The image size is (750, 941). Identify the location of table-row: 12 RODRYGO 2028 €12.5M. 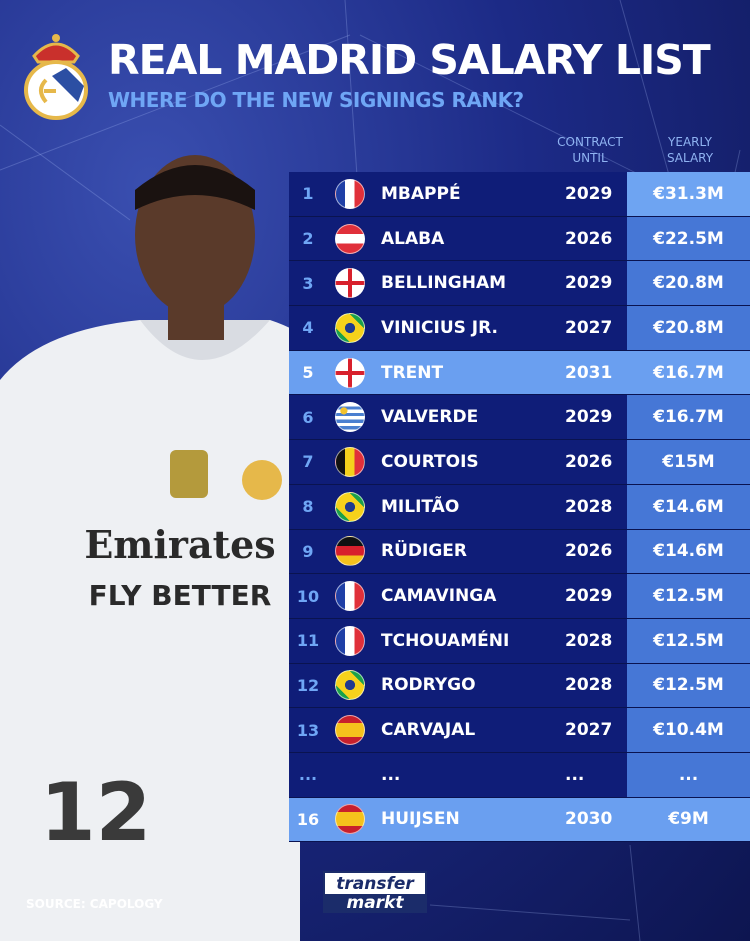
(519, 686).